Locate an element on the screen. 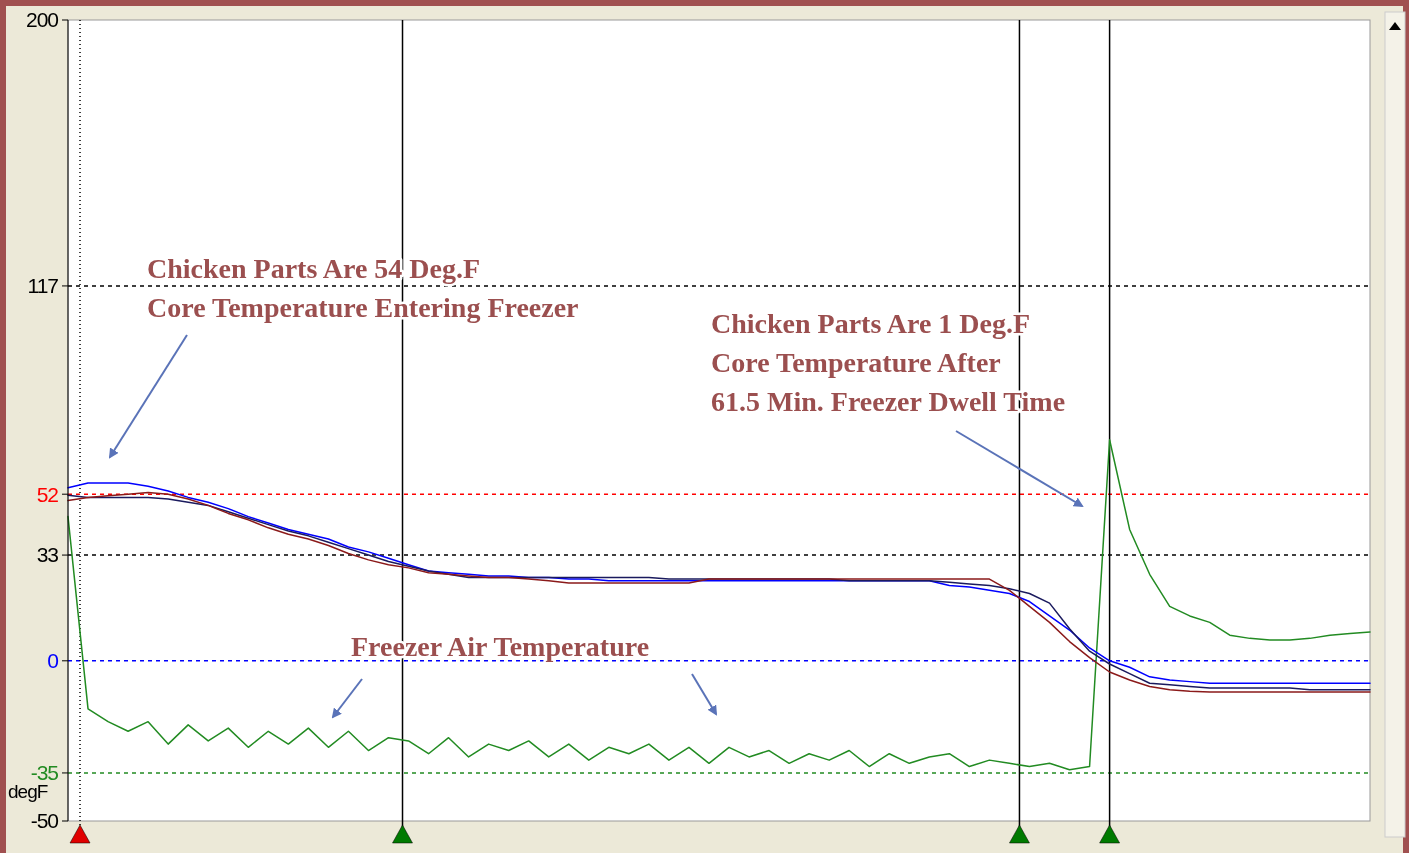 The height and width of the screenshot is (853, 1409). y-tick-label: 33 is located at coordinates (47, 555).